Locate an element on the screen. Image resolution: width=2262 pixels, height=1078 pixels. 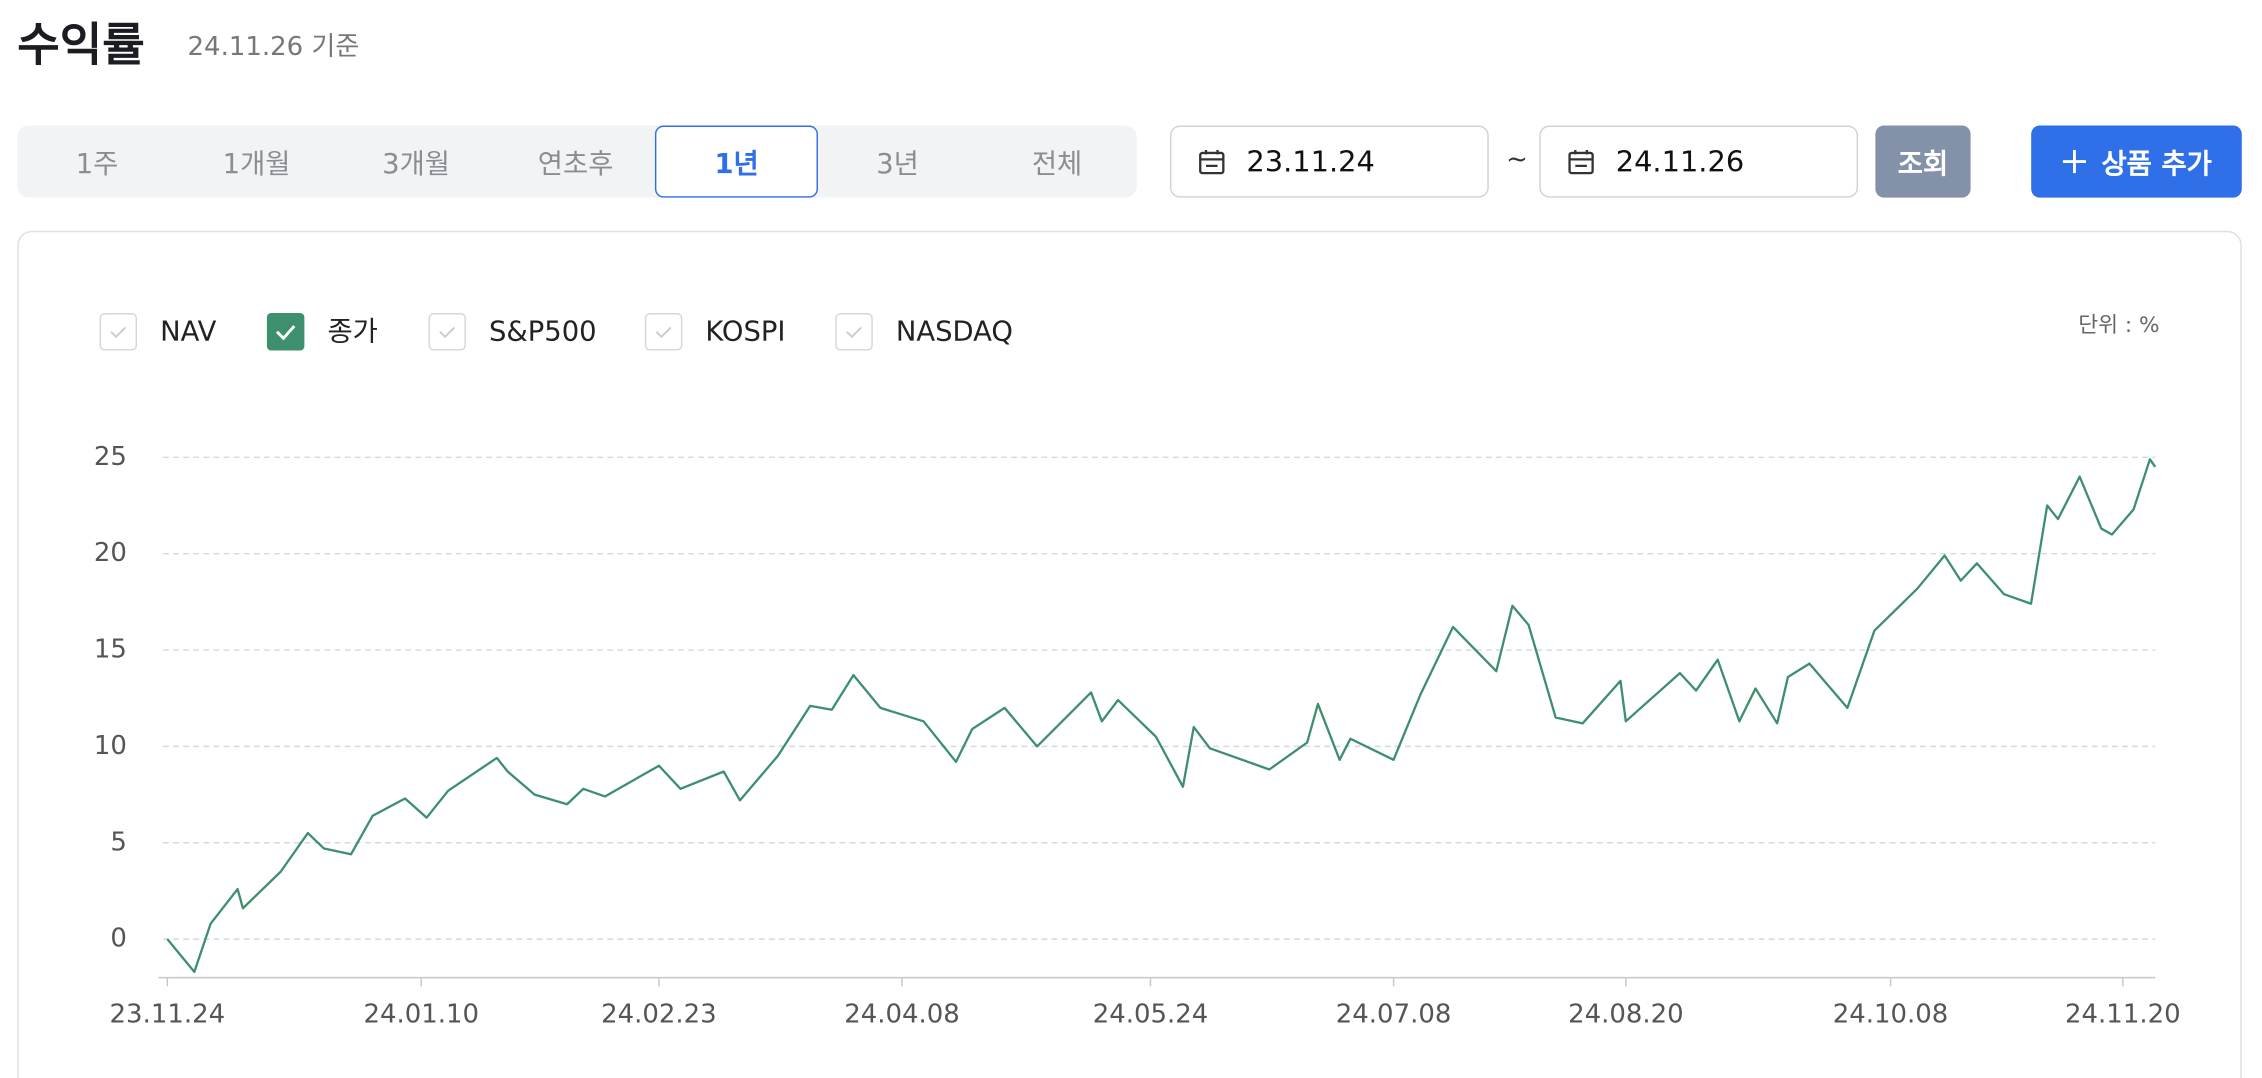
x-tick-label: 24.02.23 is located at coordinates (659, 1015).